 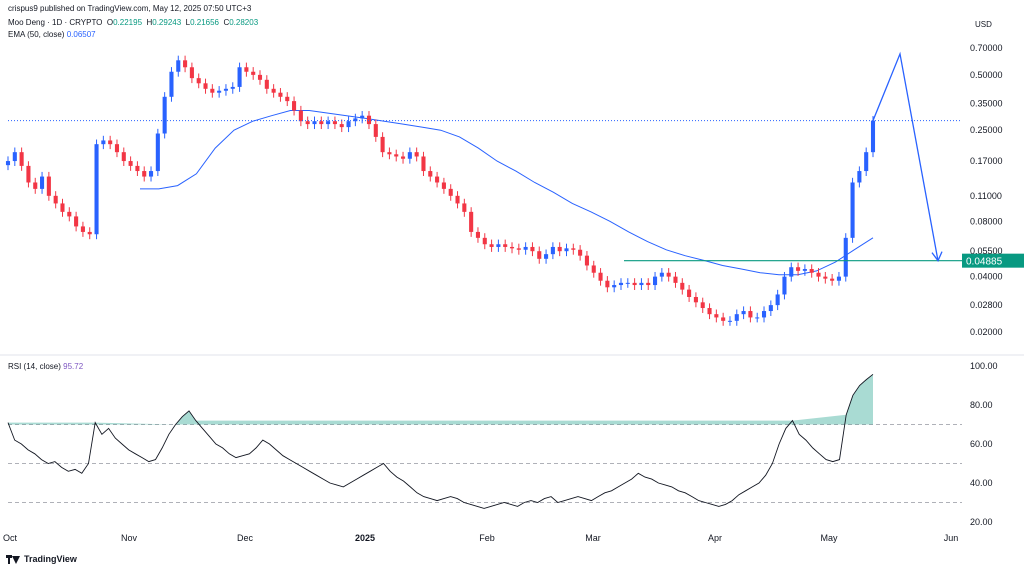 I want to click on price-tick-label: 0.05500, so click(x=986, y=251).